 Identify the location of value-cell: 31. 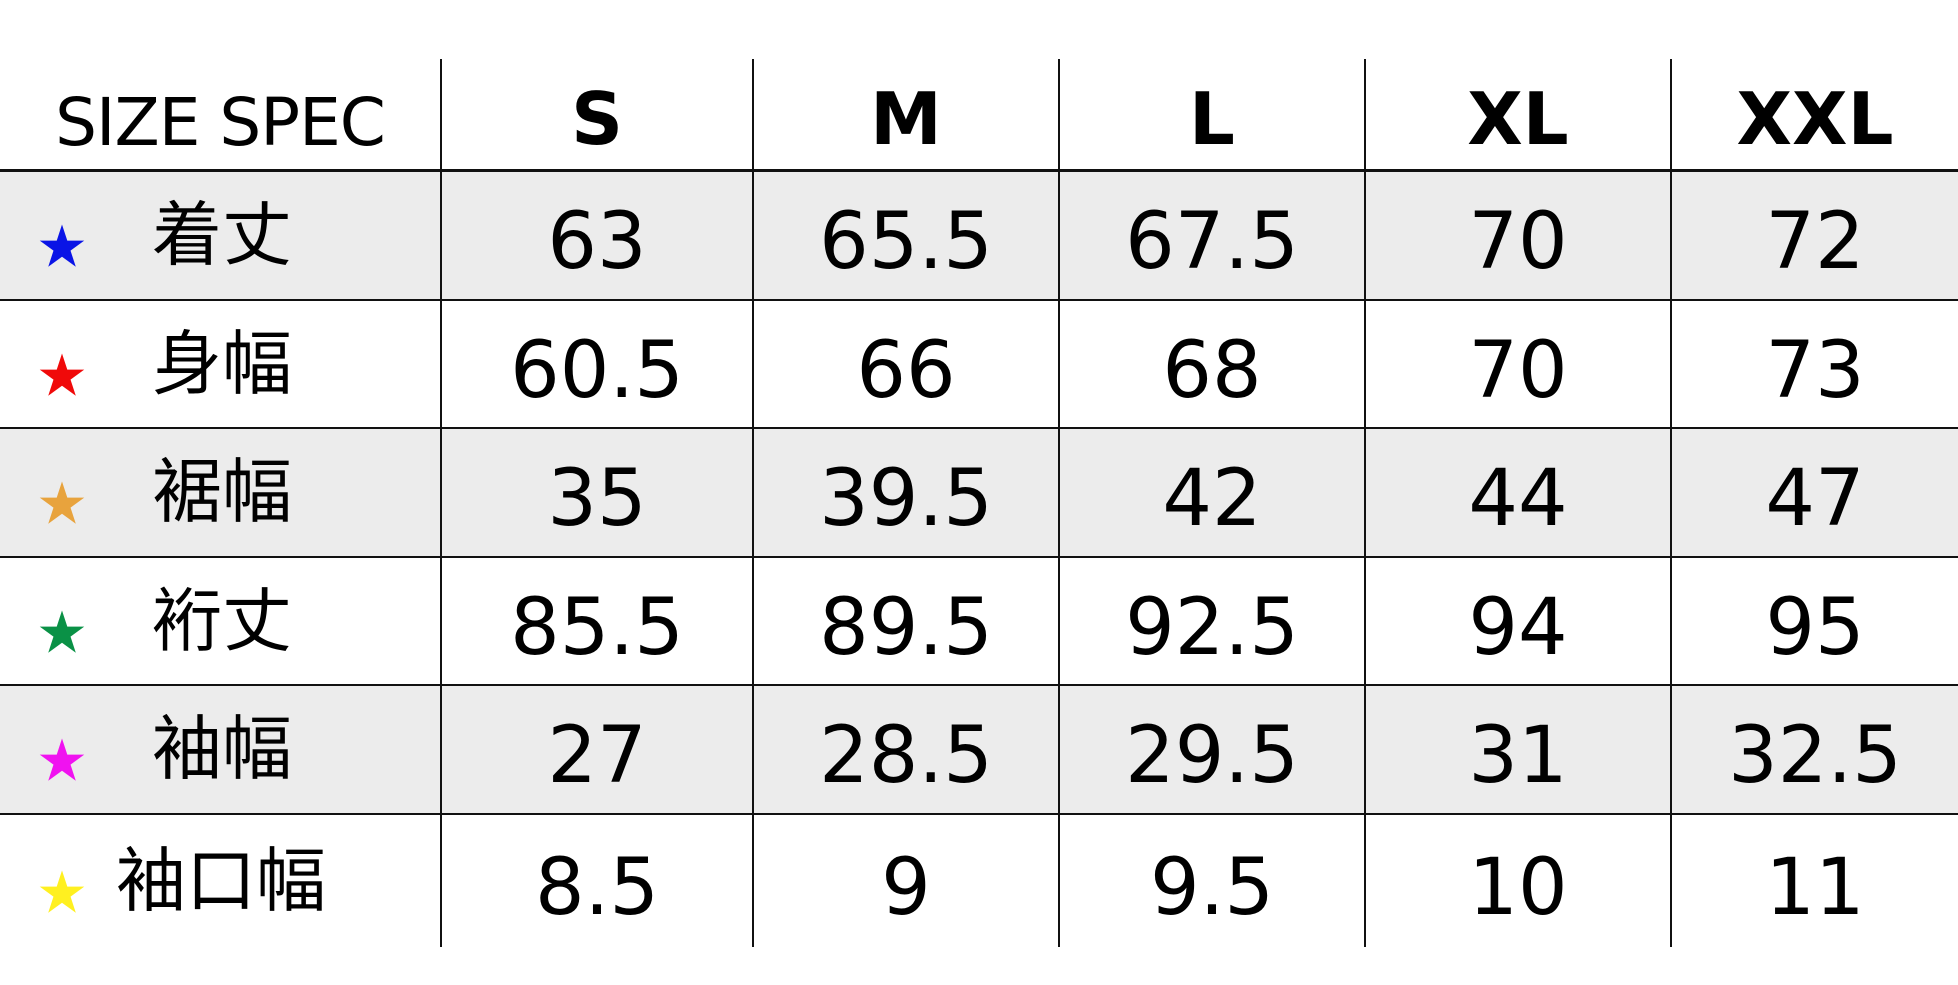
(1519, 749).